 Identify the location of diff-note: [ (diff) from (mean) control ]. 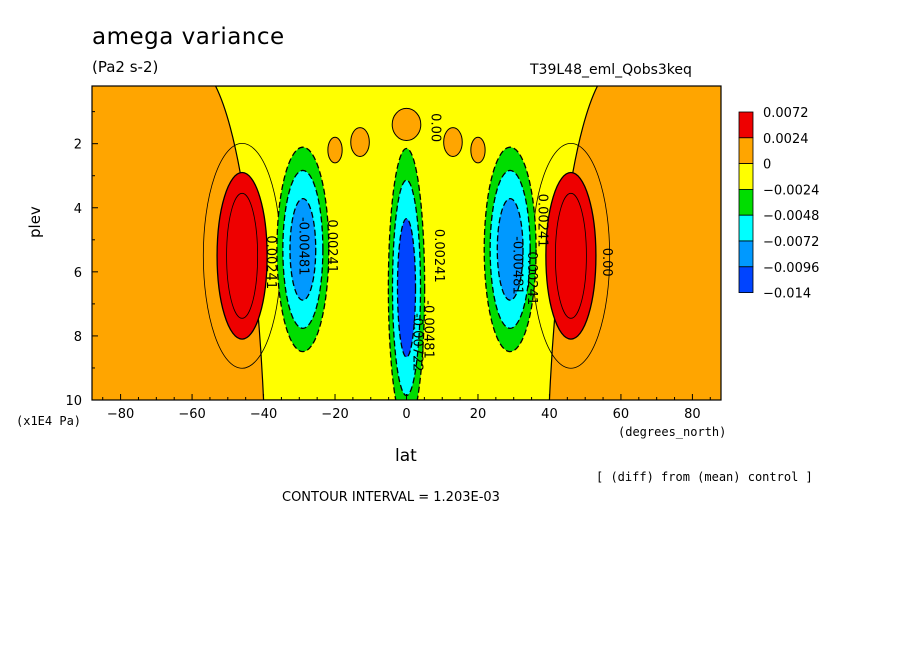
(704, 477).